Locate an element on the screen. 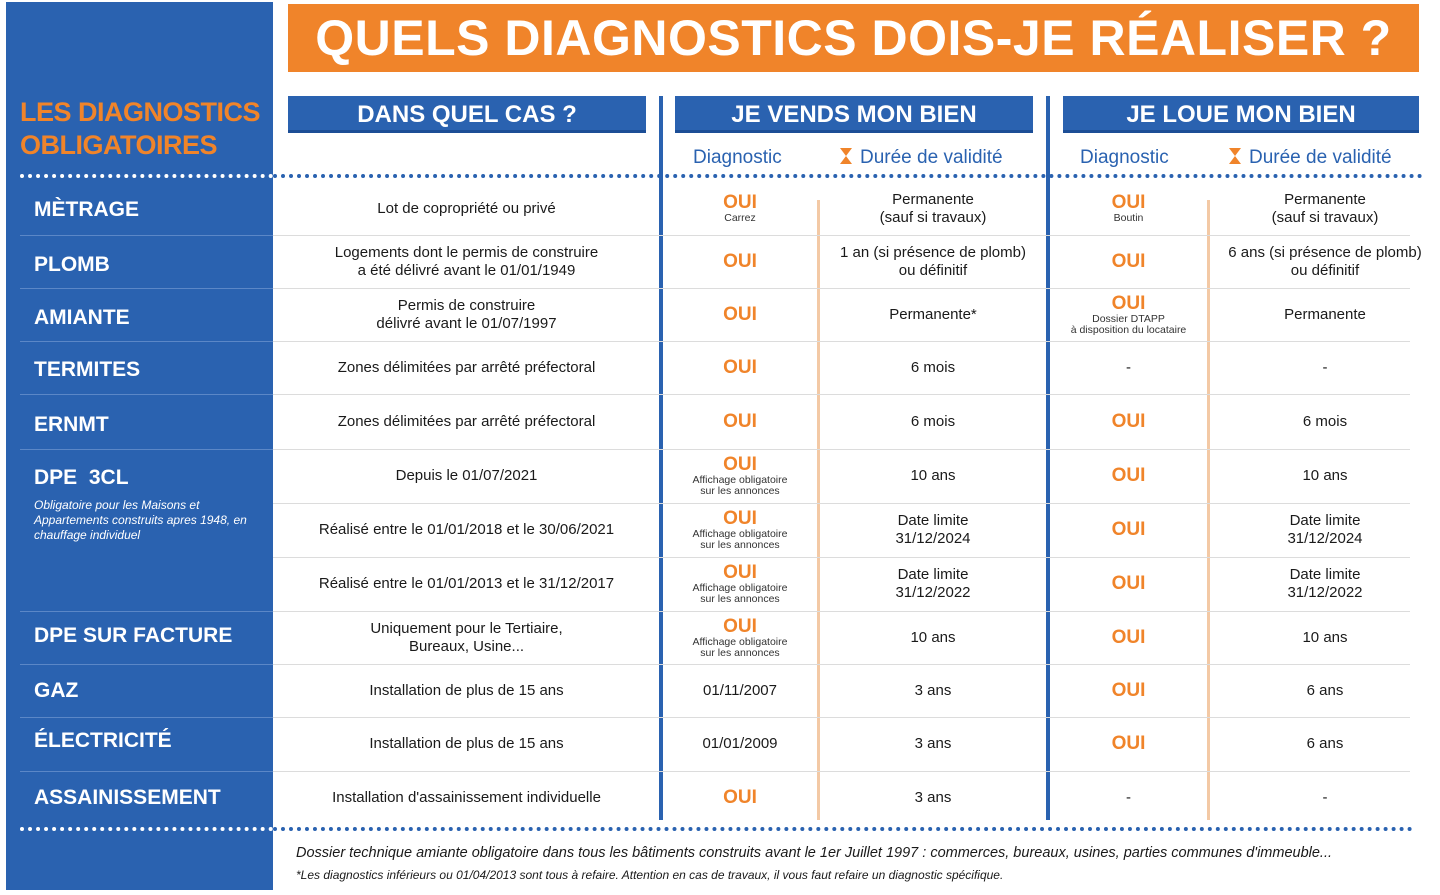 This screenshot has height=895, width=1440. column-separator-case is located at coordinates (661, 458).